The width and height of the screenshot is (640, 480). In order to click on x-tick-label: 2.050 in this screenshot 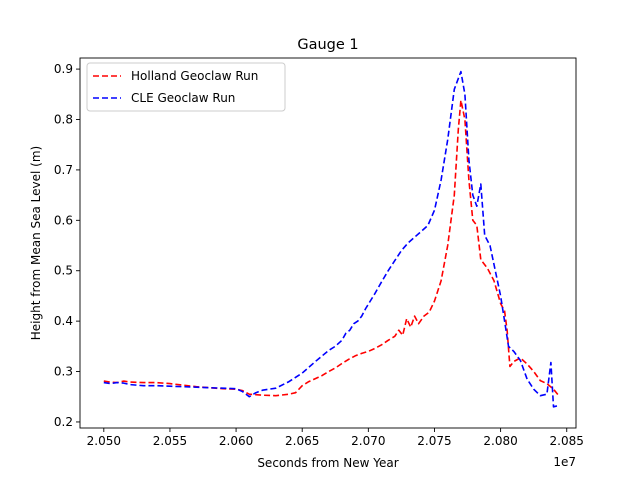, I will do `click(104, 441)`.